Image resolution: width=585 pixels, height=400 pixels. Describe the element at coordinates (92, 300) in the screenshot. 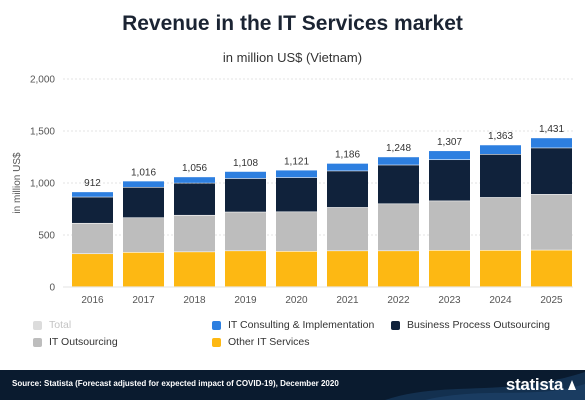

I see `x-tick-label: 2016` at that location.